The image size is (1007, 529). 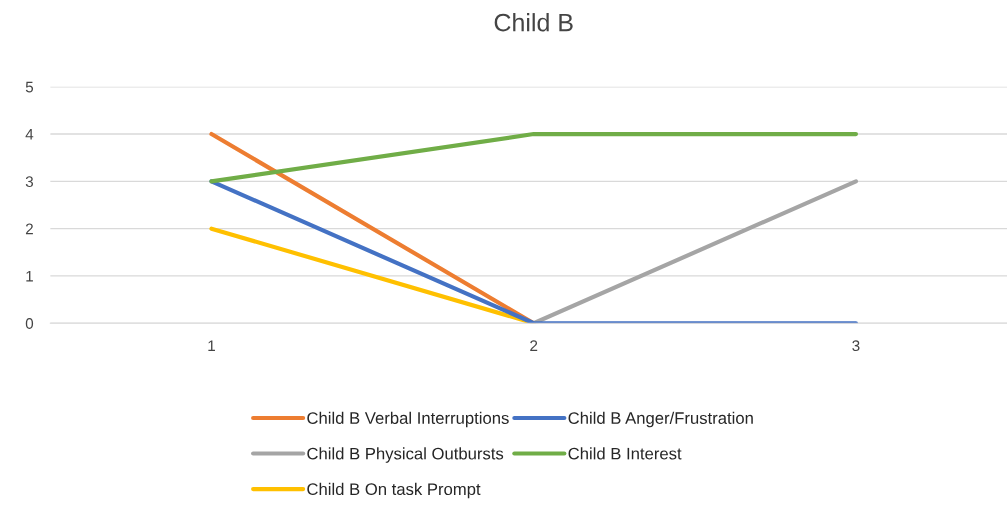 I want to click on y-tick-label: 5, so click(x=29, y=87).